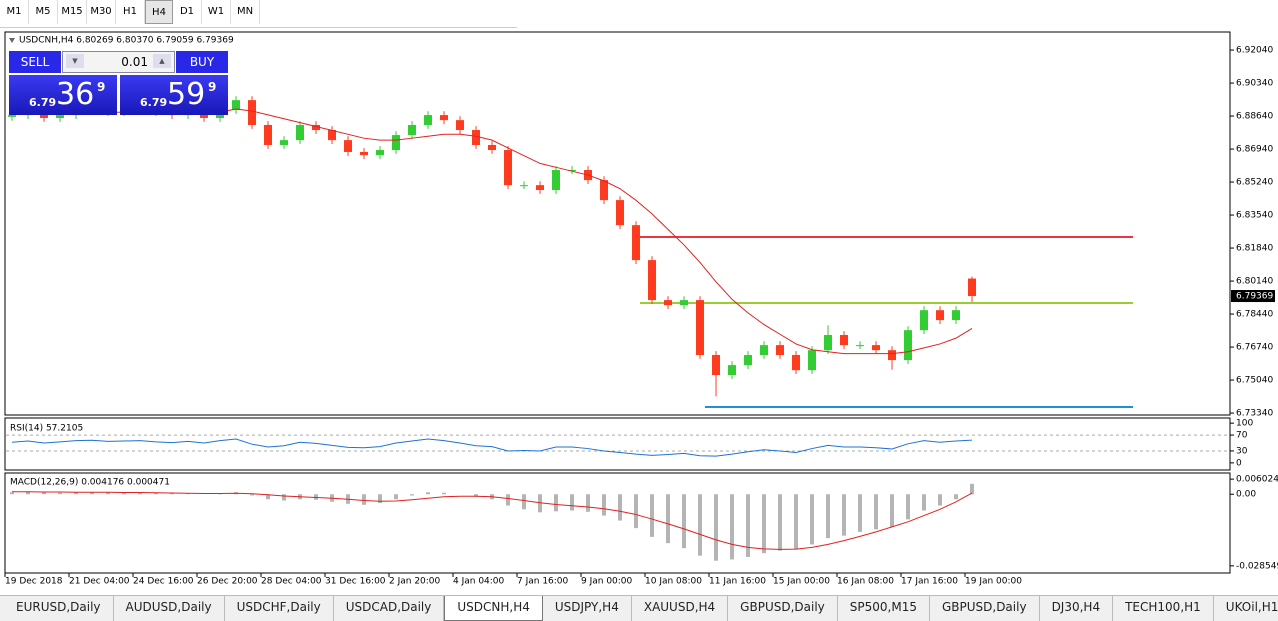  Describe the element at coordinates (169, 608) in the screenshot. I see `chart-tab: AUDUSD,Daily` at that location.